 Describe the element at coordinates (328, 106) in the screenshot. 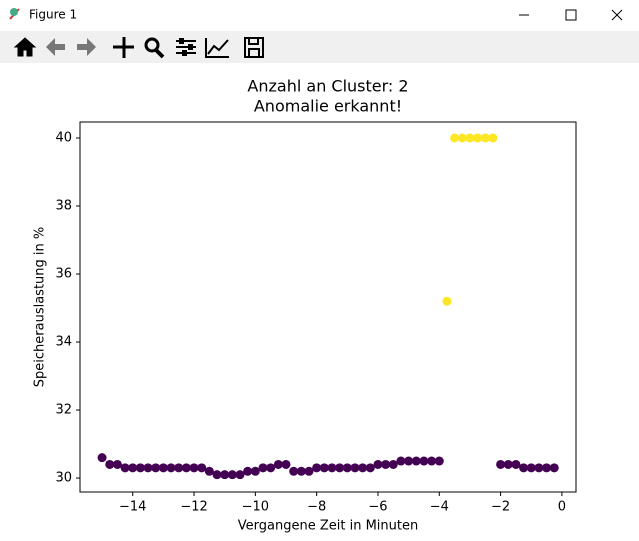

I see `chart-subtitle: Anomalie erkannt!` at that location.